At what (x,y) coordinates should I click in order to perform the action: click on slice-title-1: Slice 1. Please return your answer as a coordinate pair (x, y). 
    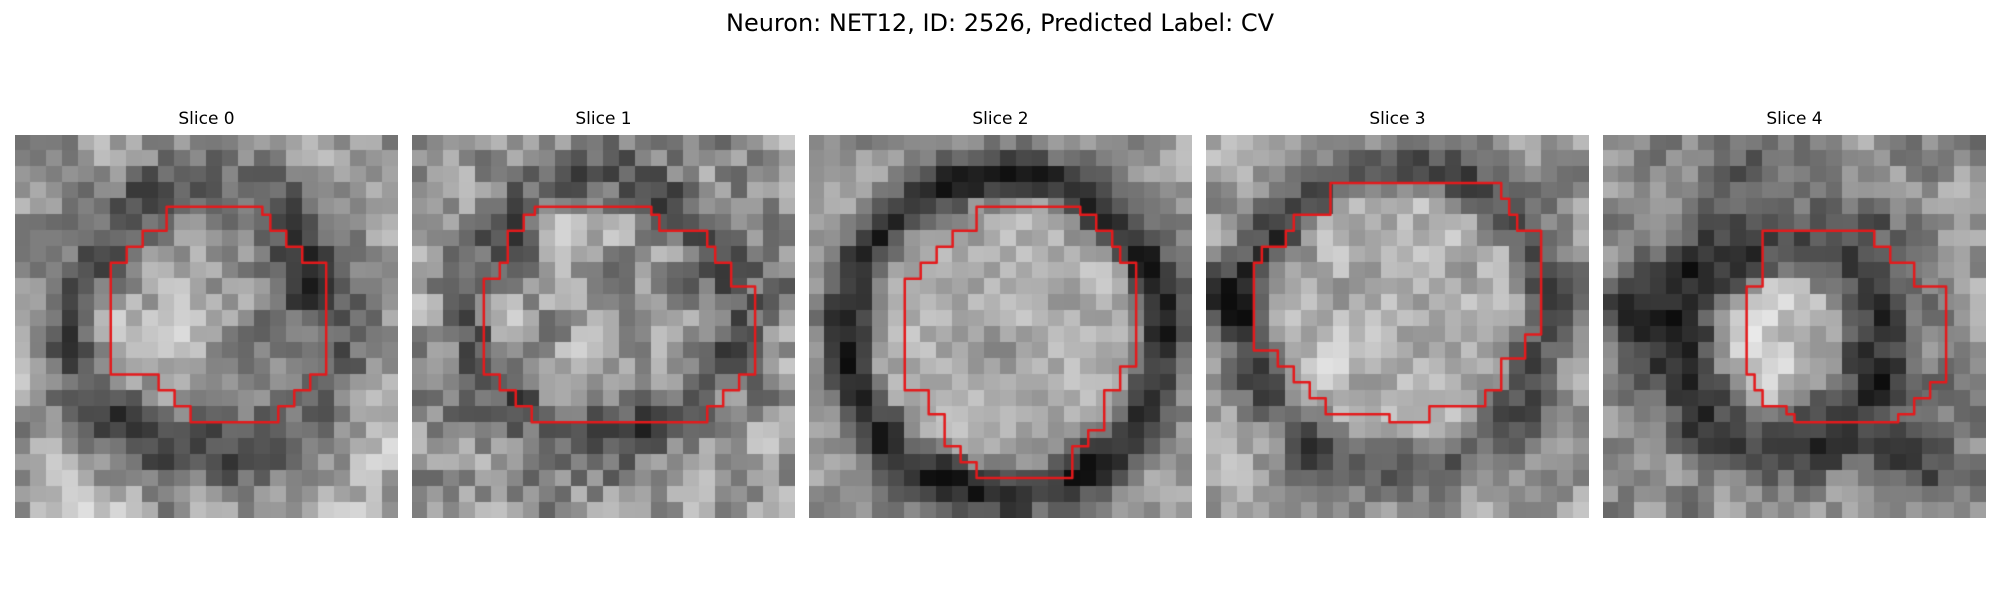
    Looking at the image, I should click on (603, 119).